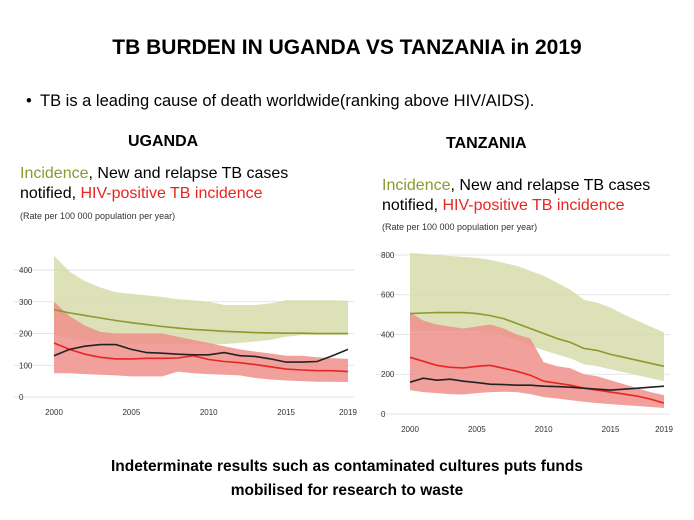  I want to click on slide-title: TB BURDEN IN UGANDA VS TANZANIA in 2019, so click(347, 47).